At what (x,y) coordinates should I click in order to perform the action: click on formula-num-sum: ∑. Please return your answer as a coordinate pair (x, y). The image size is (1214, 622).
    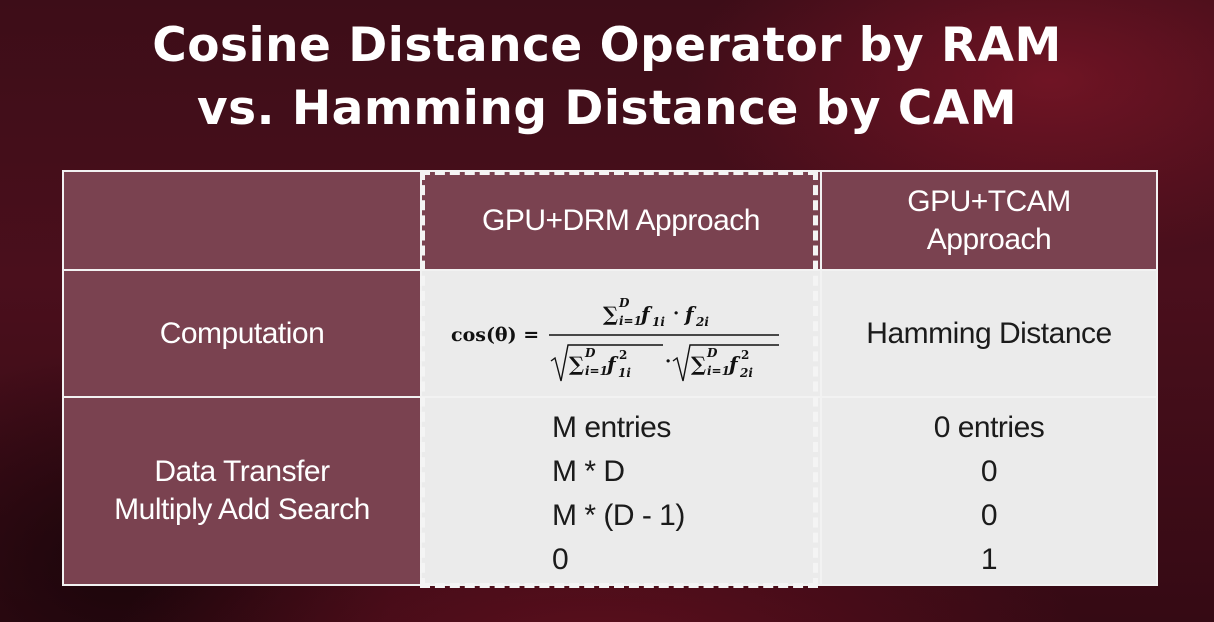
    Looking at the image, I should click on (610, 314).